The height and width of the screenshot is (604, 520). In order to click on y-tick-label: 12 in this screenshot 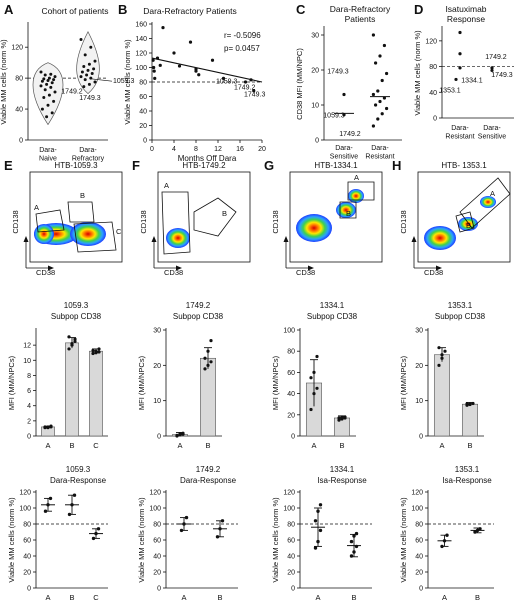, I will do `click(27, 346)`.